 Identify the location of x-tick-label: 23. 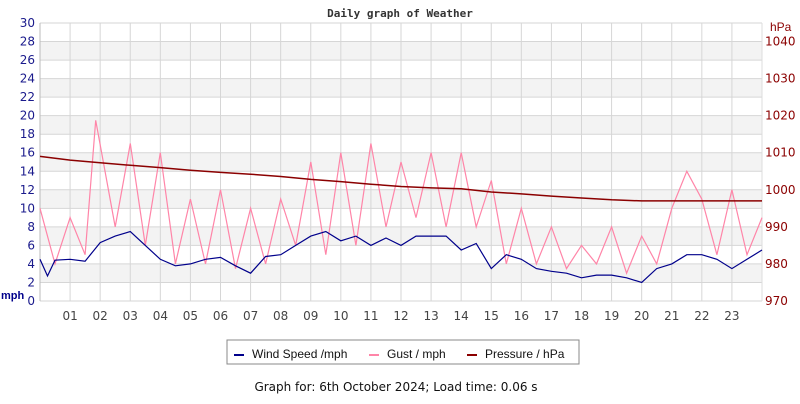
(731, 316).